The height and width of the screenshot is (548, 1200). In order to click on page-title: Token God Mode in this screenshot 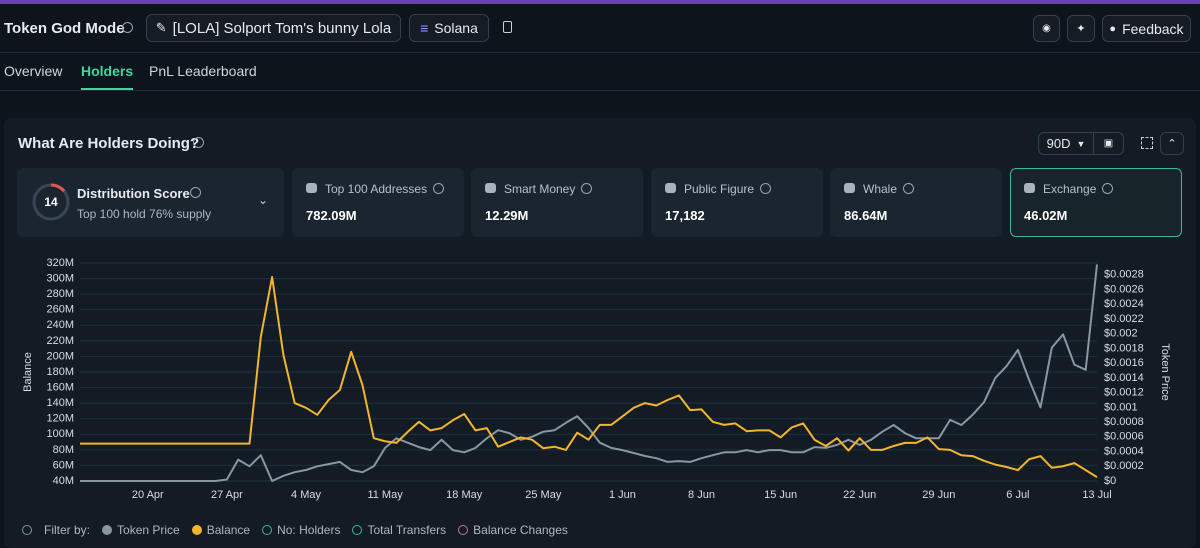, I will do `click(64, 28)`.